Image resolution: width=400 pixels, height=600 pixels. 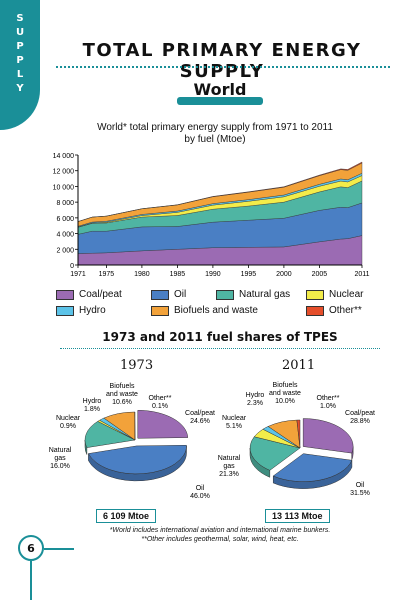 I want to click on pie-2011-year: 2011, so click(x=299, y=365).